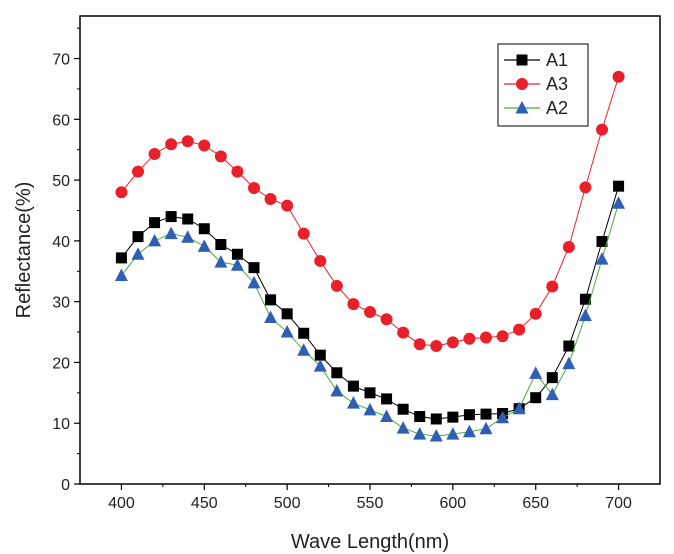 The width and height of the screenshot is (674, 554). What do you see at coordinates (522, 84) in the screenshot?
I see `legend-marker-a3` at bounding box center [522, 84].